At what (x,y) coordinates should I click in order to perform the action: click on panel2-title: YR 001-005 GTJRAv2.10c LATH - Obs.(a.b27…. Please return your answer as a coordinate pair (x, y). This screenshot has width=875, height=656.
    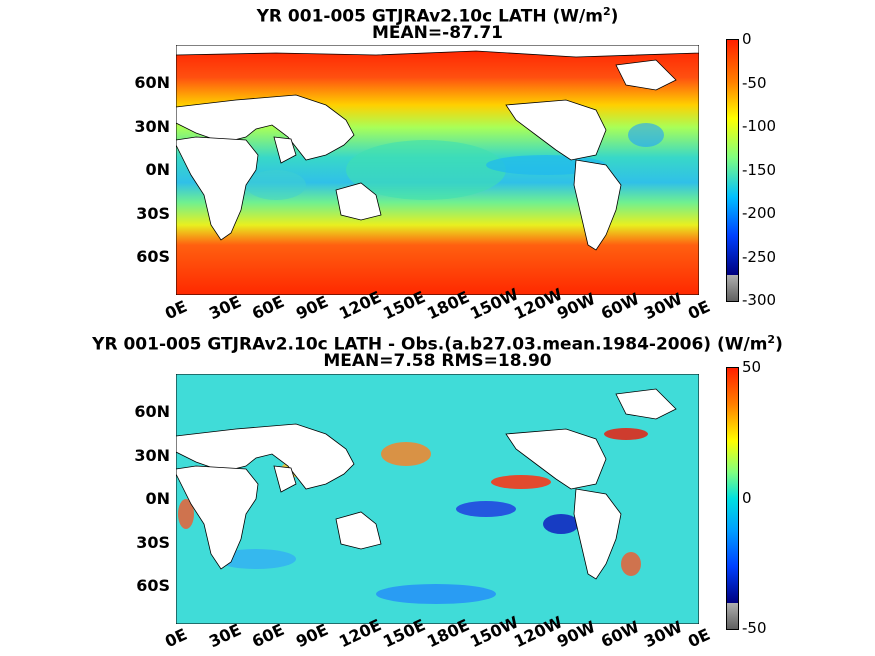
    Looking at the image, I should click on (437, 344).